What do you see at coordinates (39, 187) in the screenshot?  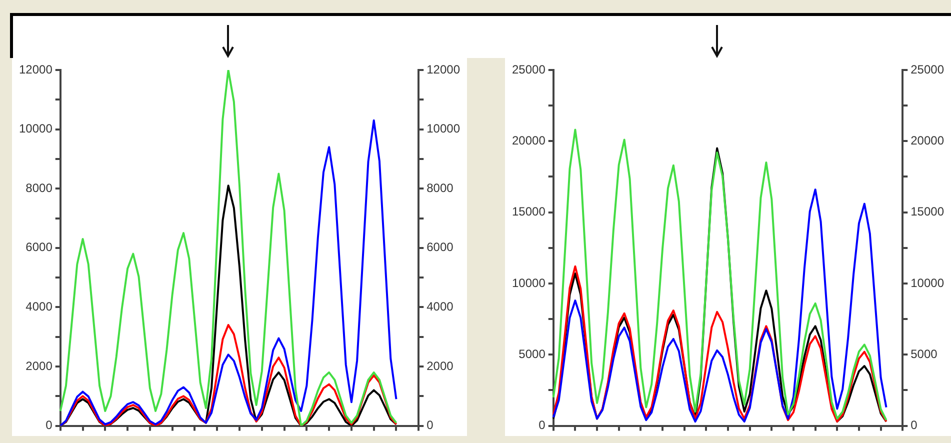 I see `y-tick-label: 8000` at bounding box center [39, 187].